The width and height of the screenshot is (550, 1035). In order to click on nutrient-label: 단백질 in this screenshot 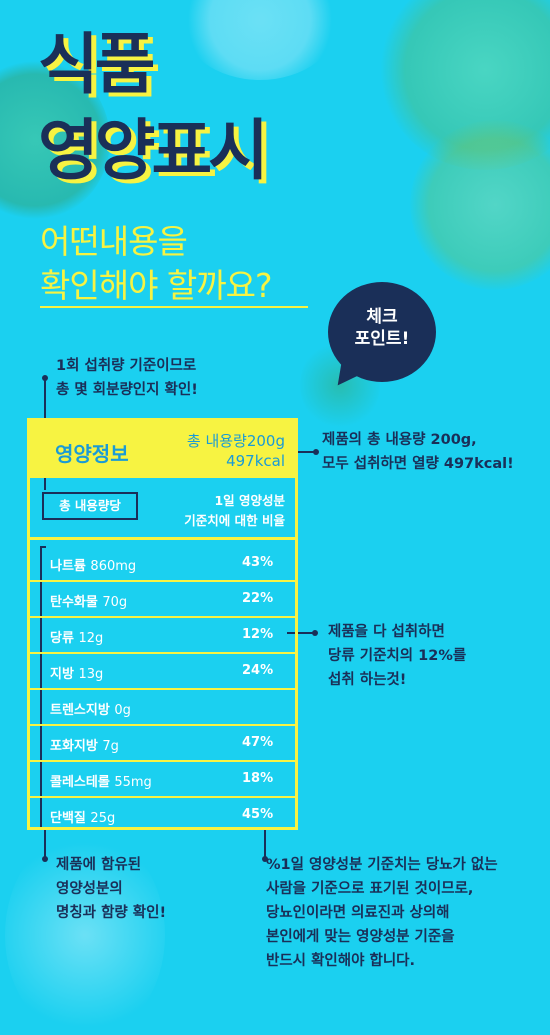, I will do `click(68, 818)`.